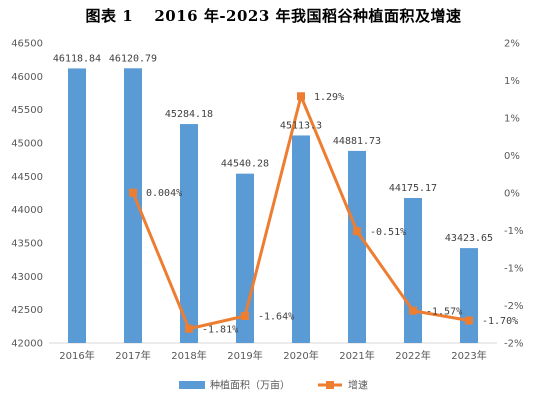  Describe the element at coordinates (27, 144) in the screenshot. I see `y-left-tick-label: 45000` at that location.